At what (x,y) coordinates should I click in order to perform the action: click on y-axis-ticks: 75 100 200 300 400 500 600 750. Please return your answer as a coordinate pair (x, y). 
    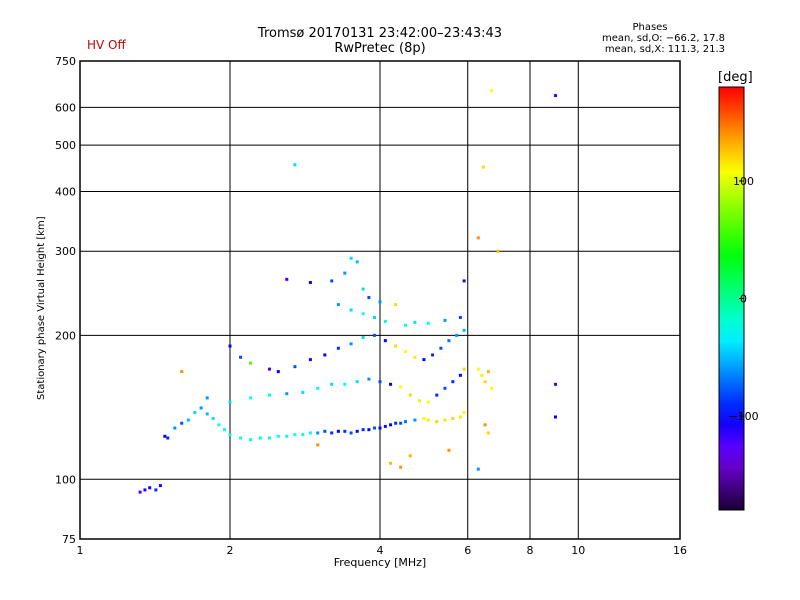
    Looking at the image, I should click on (65, 300).